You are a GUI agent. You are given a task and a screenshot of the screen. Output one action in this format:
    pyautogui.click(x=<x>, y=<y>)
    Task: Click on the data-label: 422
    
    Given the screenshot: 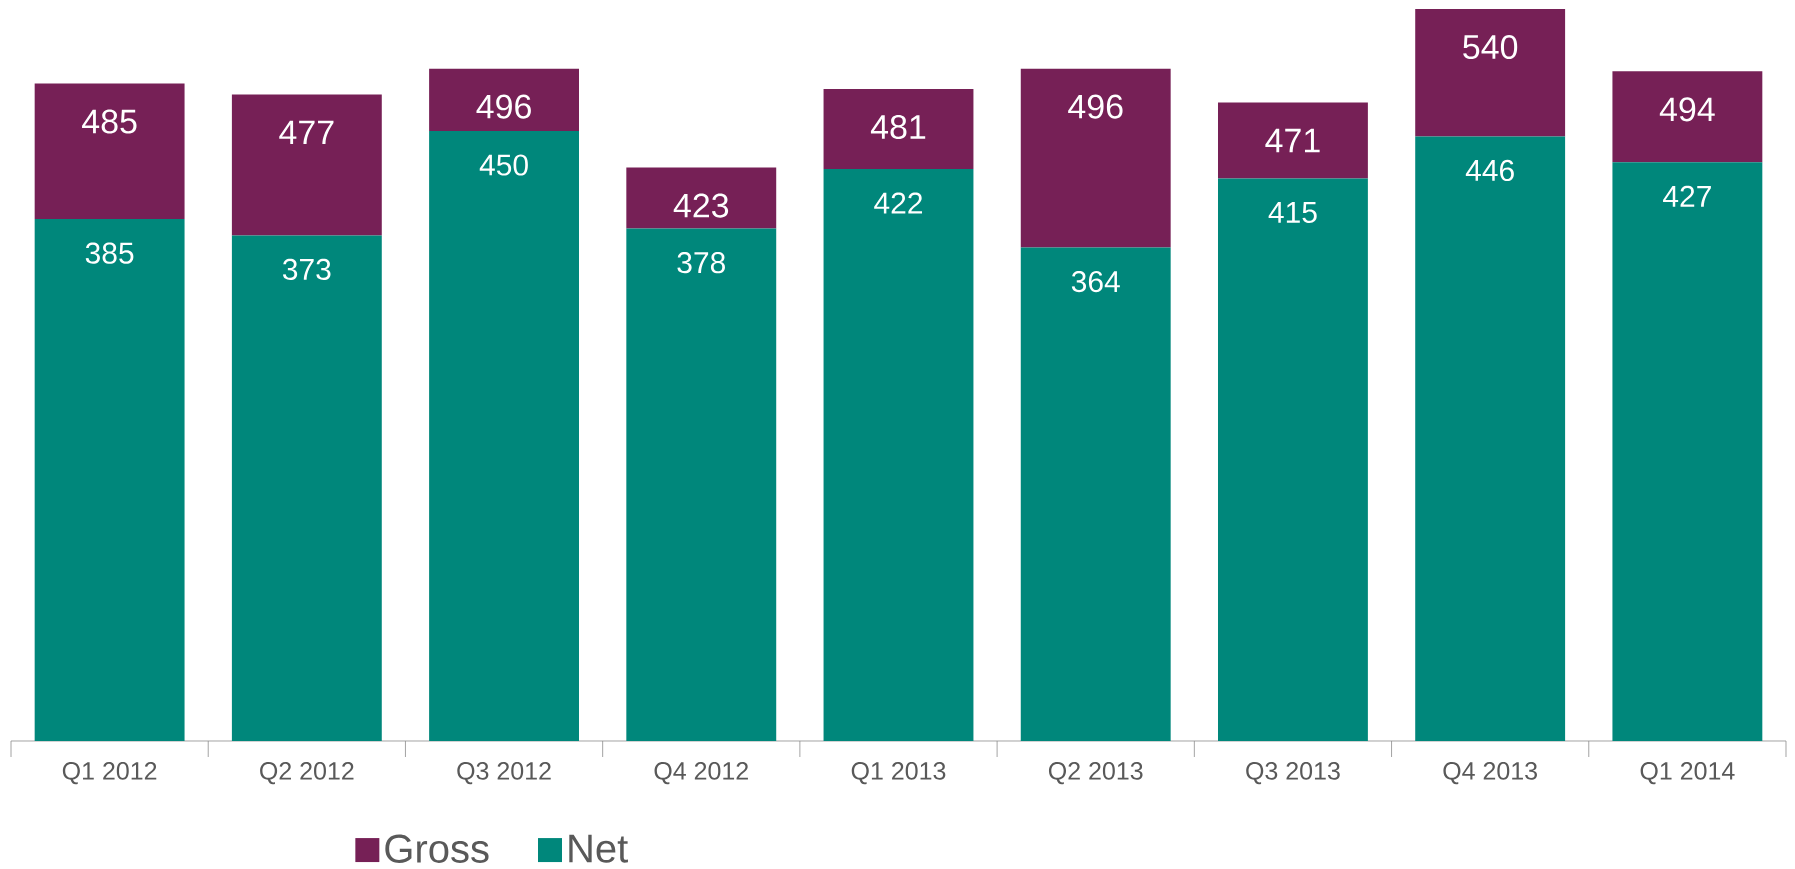 What is the action you would take?
    pyautogui.click(x=898, y=203)
    